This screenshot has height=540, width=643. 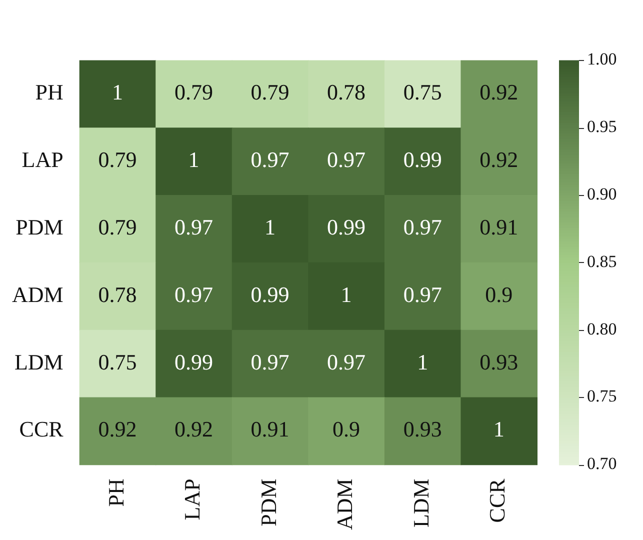 I want to click on x-tick-label: LDM, so click(x=421, y=503).